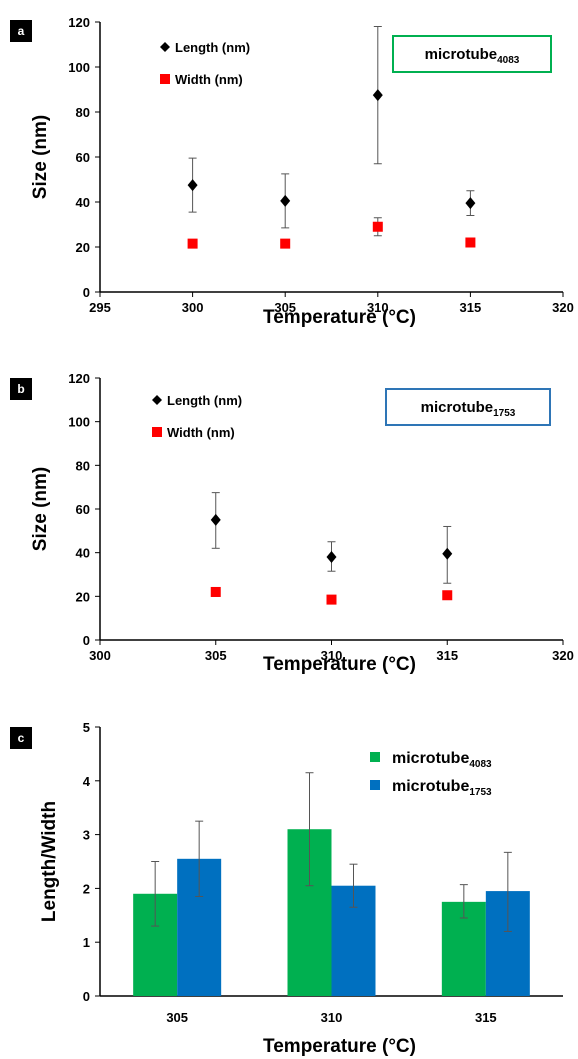  Describe the element at coordinates (86, 835) in the screenshot. I see `y-tick-label: 3` at that location.